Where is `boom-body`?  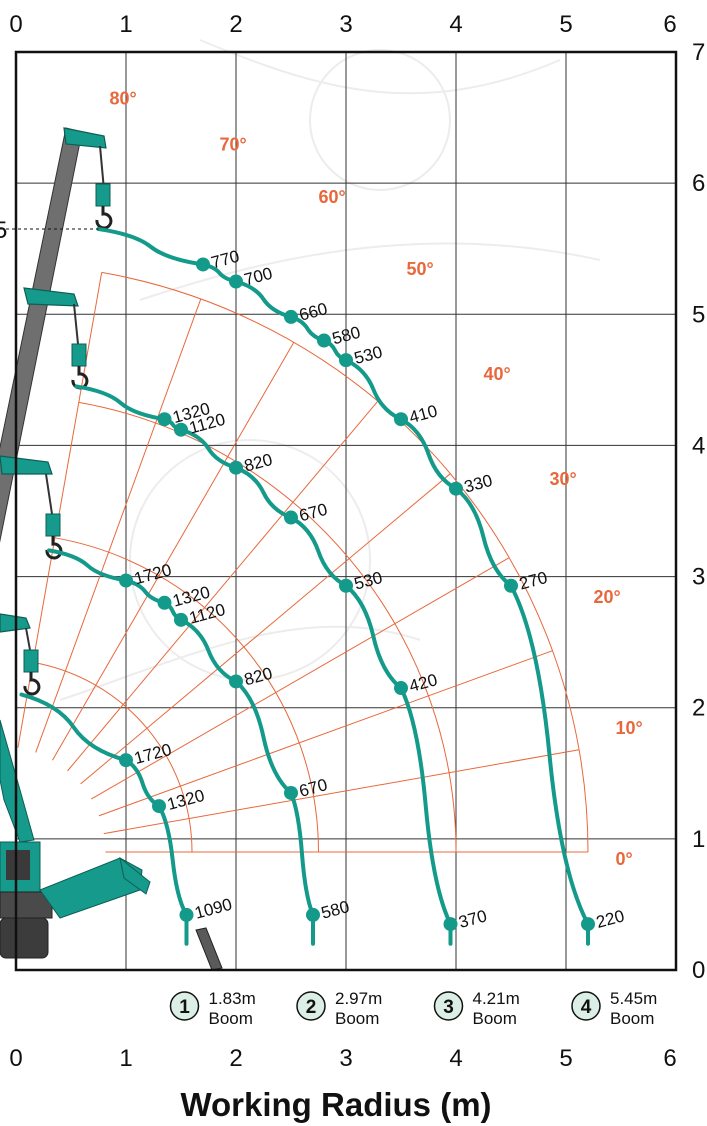 boom-body is located at coordinates (41, 335).